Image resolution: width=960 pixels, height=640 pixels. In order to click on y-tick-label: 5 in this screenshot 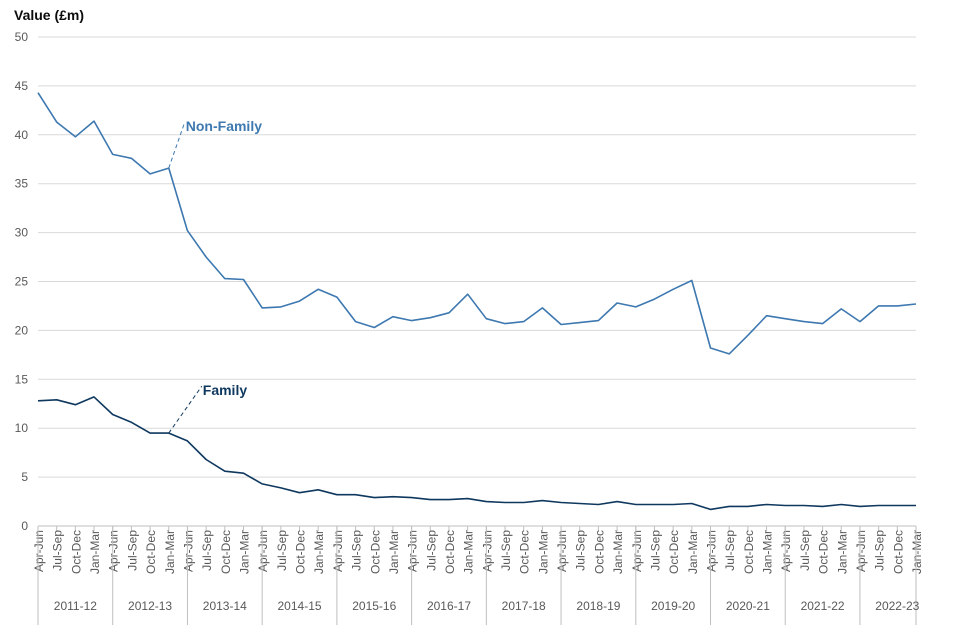, I will do `click(24, 477)`.